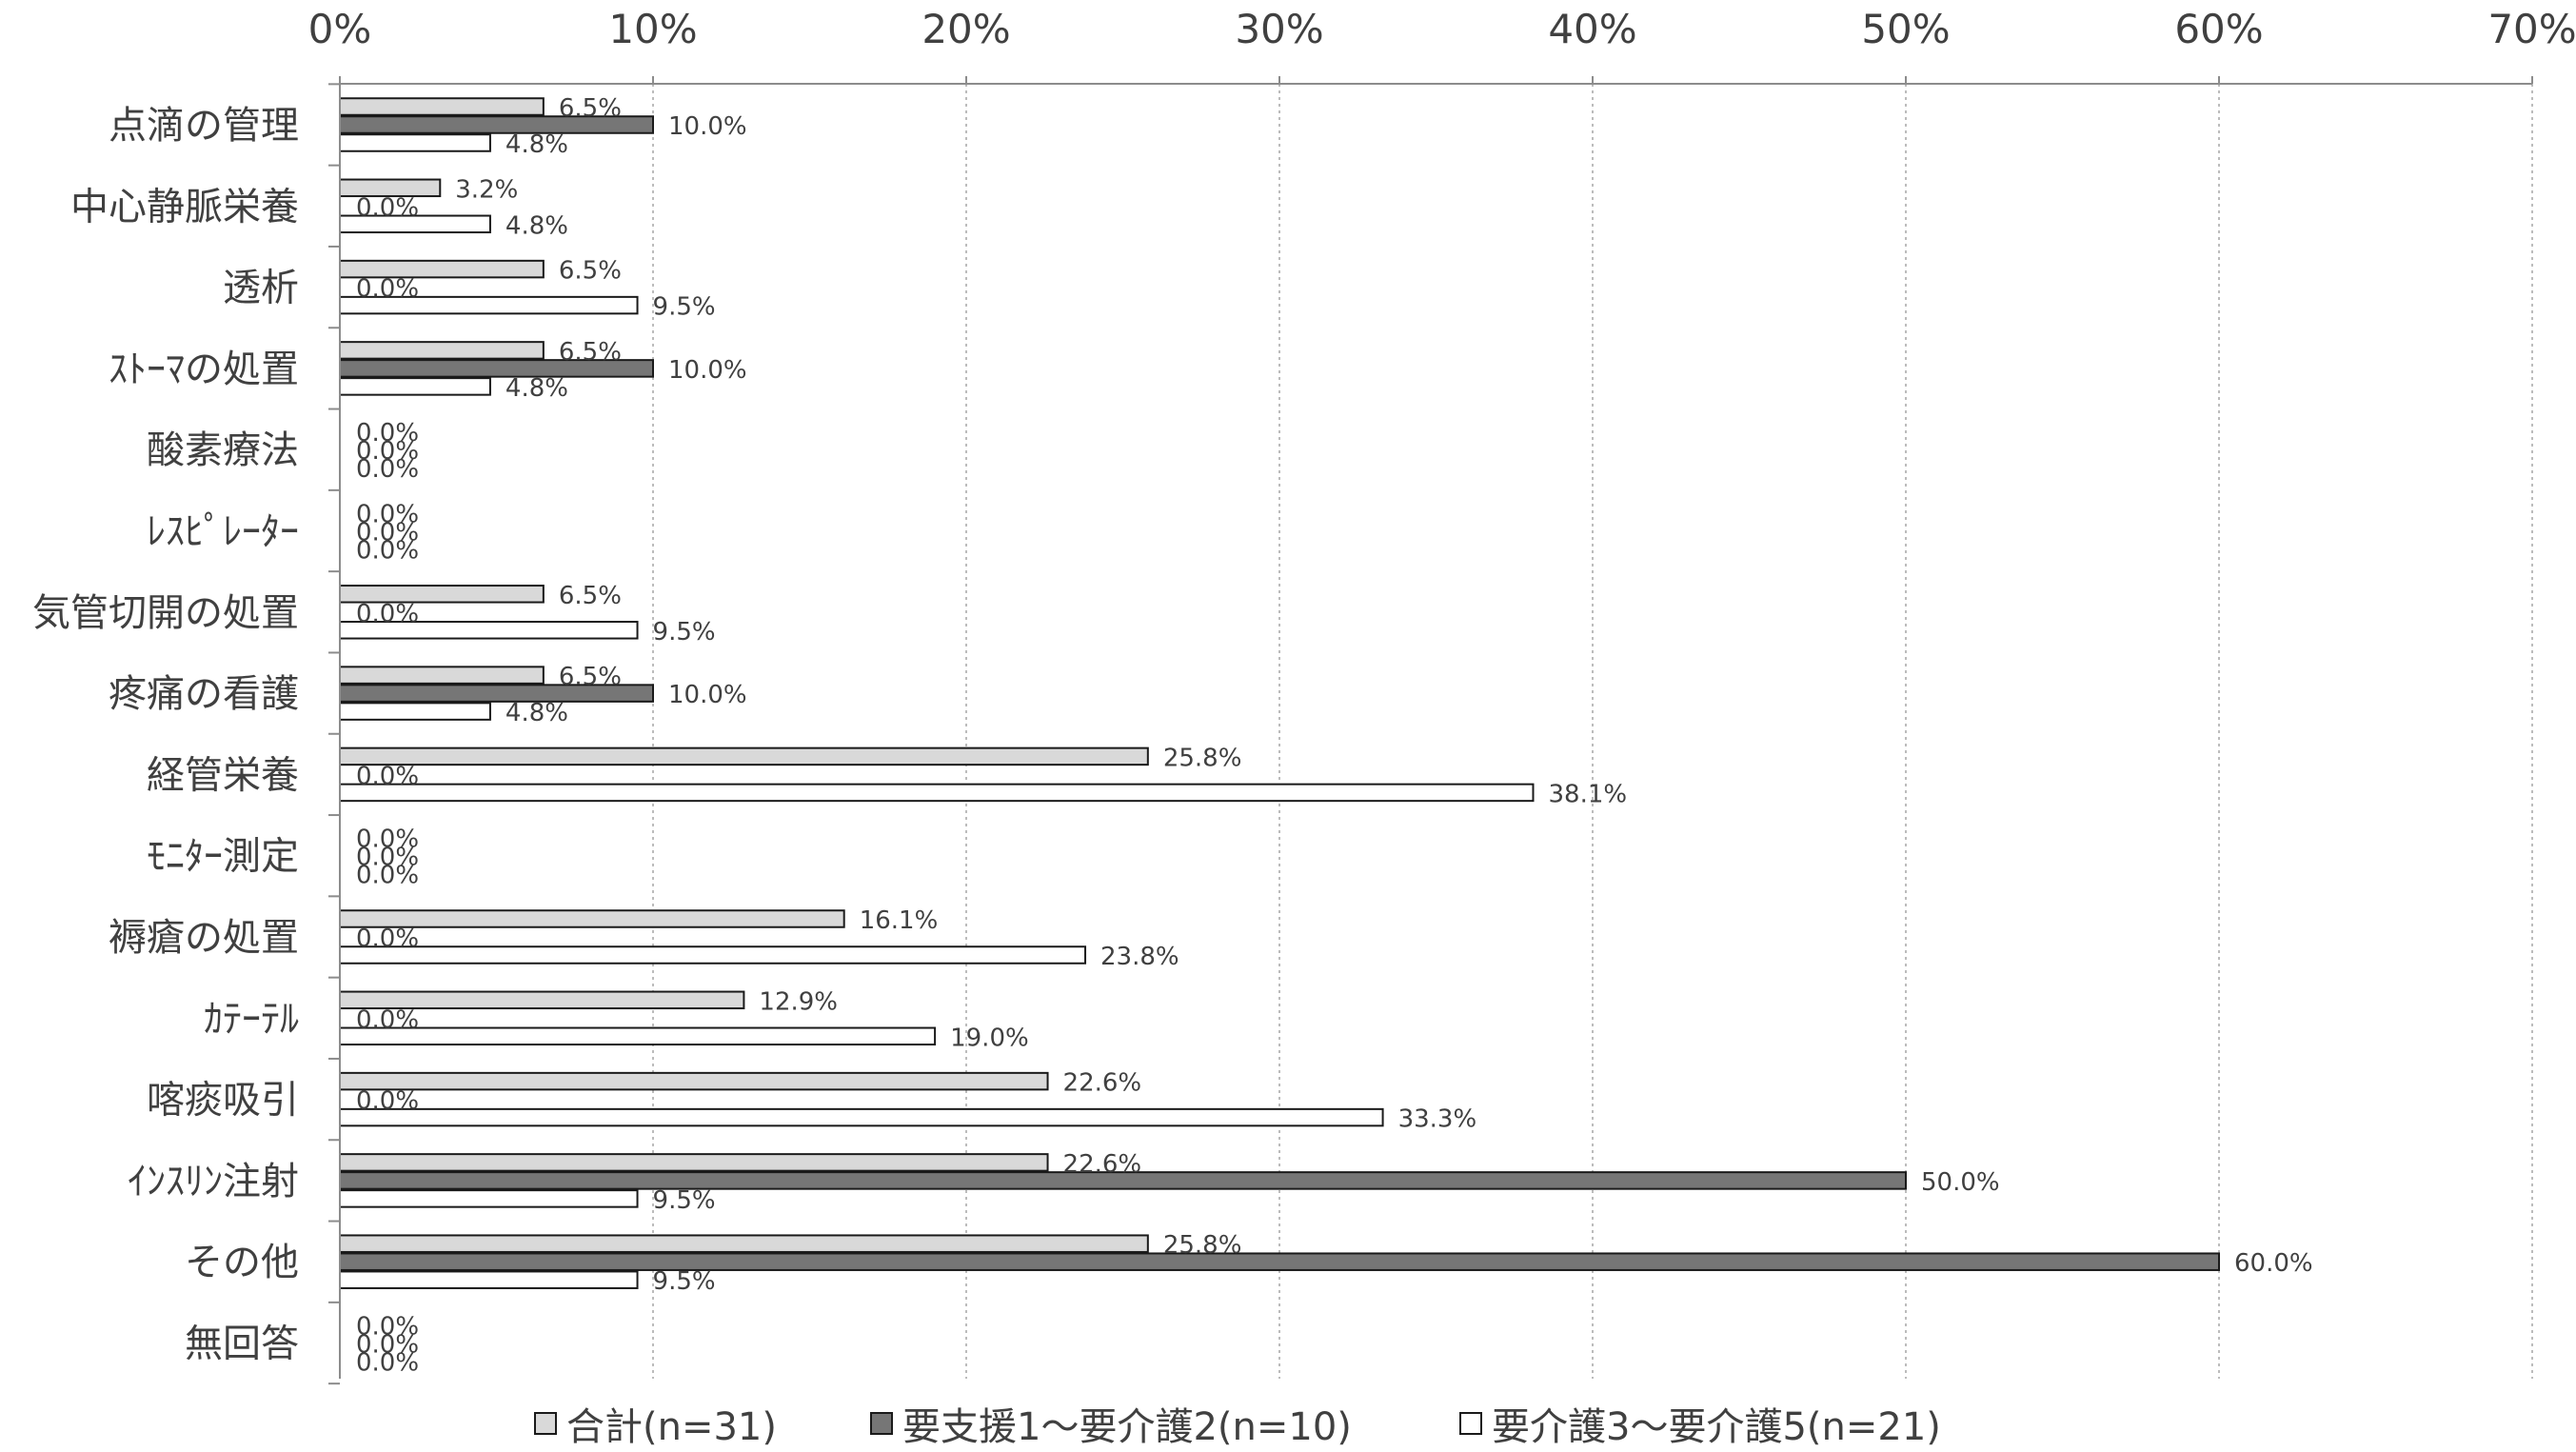 The image size is (2576, 1452). I want to click on data-label: 60.0%, so click(2273, 1263).